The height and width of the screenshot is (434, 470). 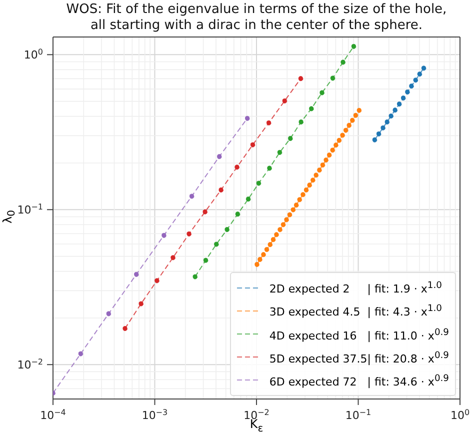 I want to click on chart-title: WOS: Fit of the eigenvalue in terms of the size of the hole, all starting with a dirac in the center of the sphere., so click(x=256, y=18).